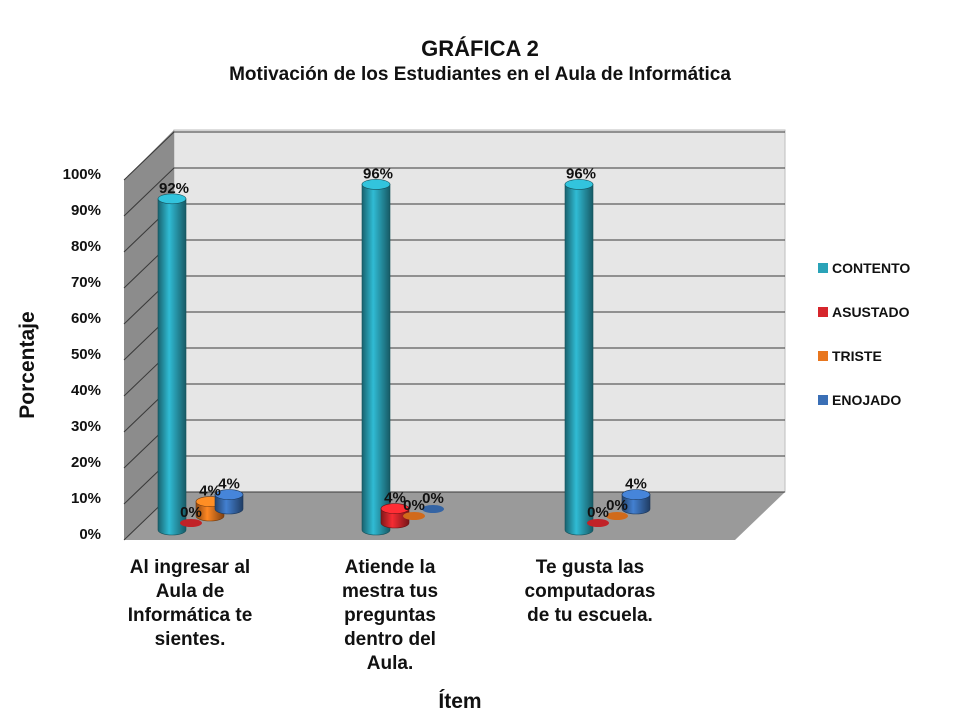  Describe the element at coordinates (864, 268) in the screenshot. I see `legend-item-contento: CONTENTO` at that location.